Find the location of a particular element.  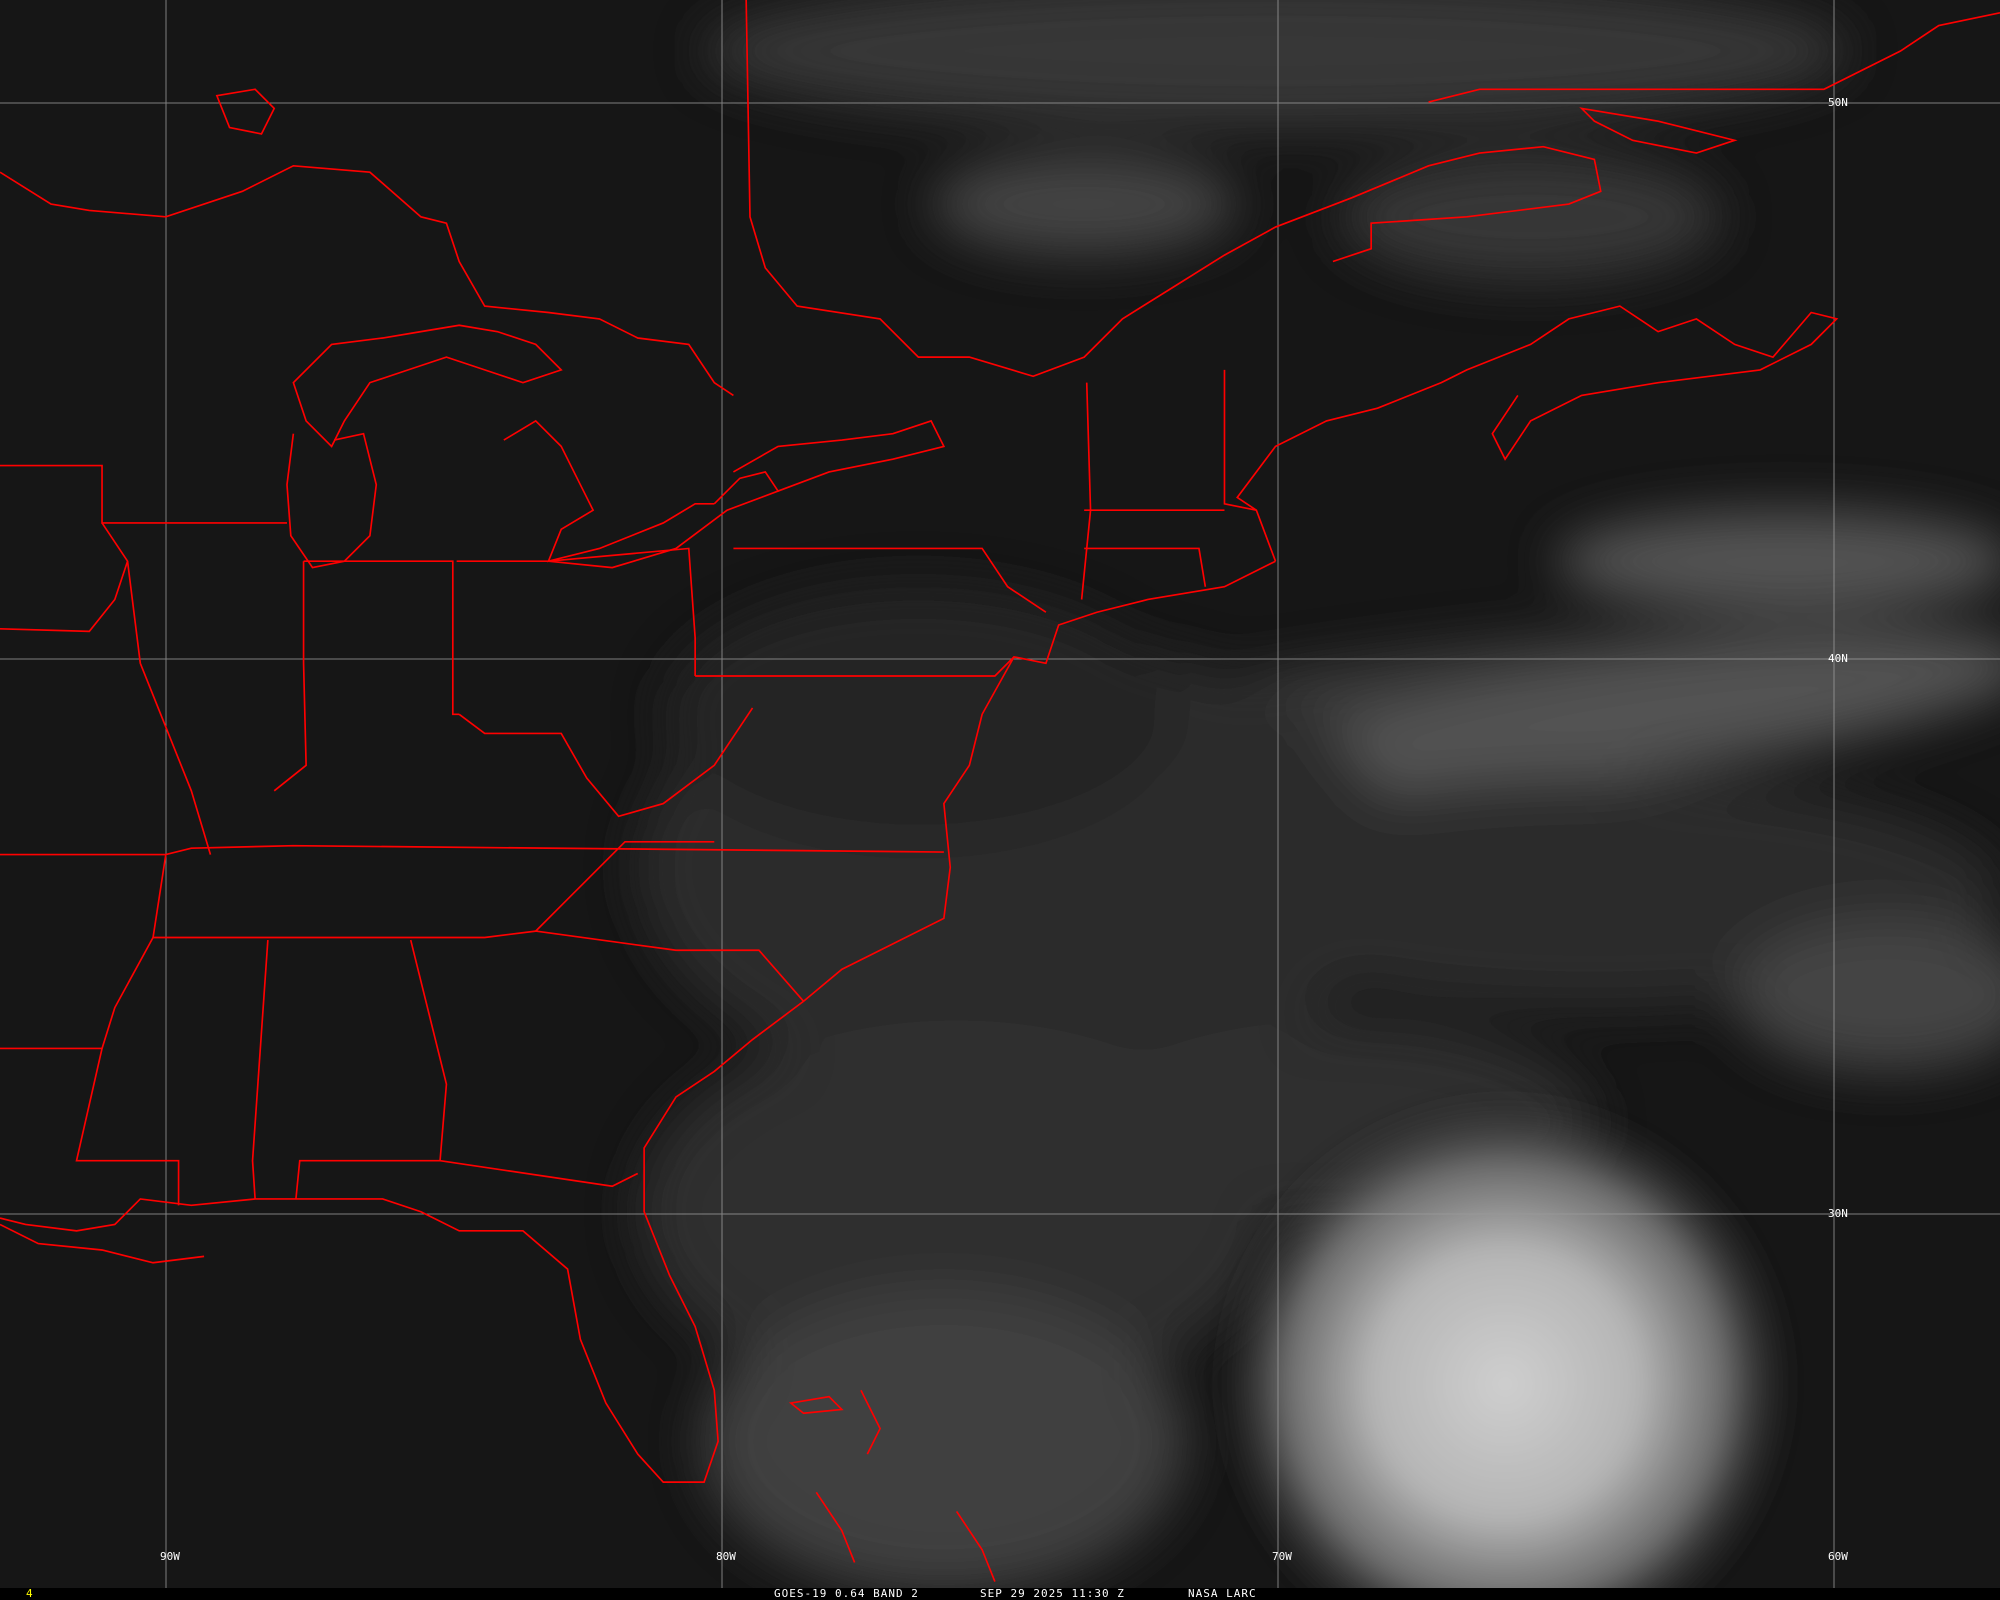

credit-label: NASA LARC is located at coordinates (1222, 1593).